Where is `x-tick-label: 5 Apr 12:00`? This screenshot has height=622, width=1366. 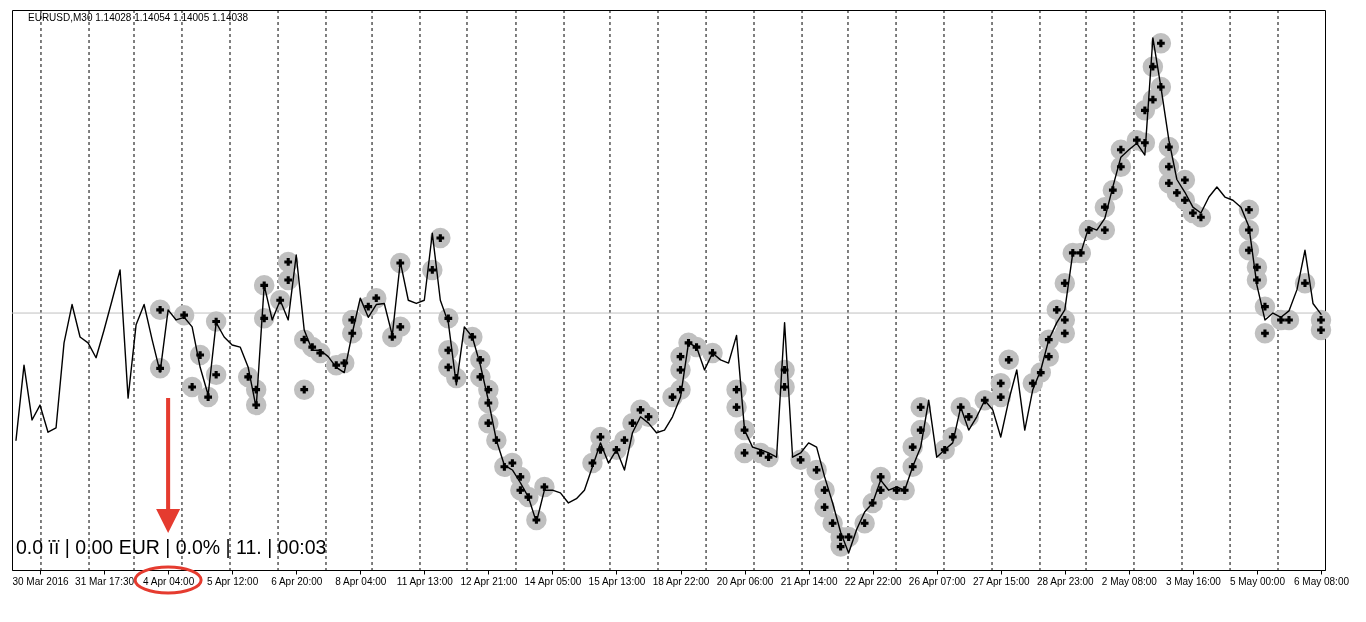 x-tick-label: 5 Apr 12:00 is located at coordinates (233, 581).